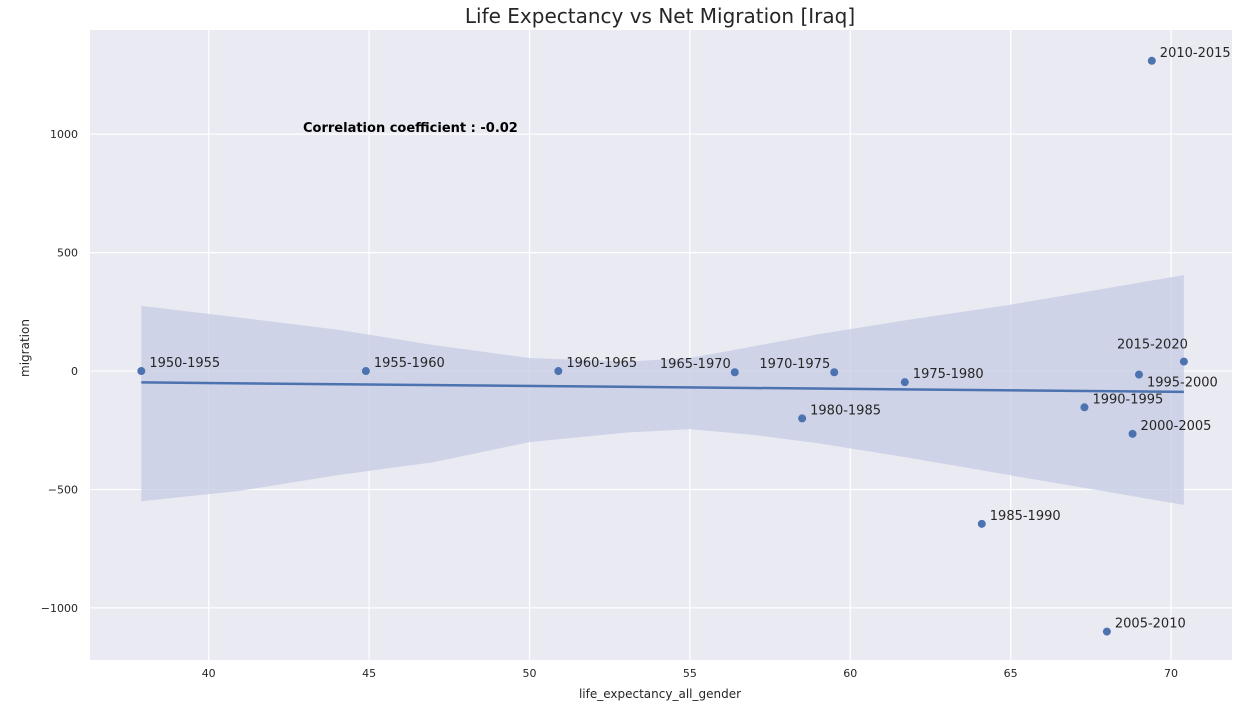  Describe the element at coordinates (1011, 673) in the screenshot. I see `x-tick-label-65: 65` at that location.